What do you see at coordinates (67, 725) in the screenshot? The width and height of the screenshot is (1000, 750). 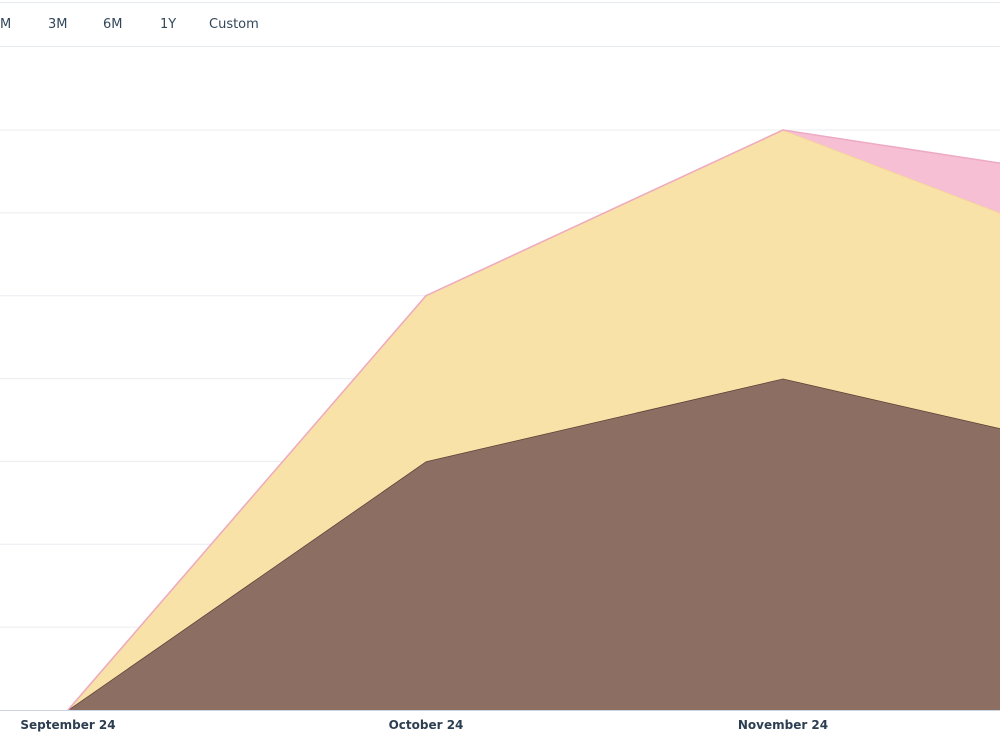 I see `x-tick-label: September 24` at bounding box center [67, 725].